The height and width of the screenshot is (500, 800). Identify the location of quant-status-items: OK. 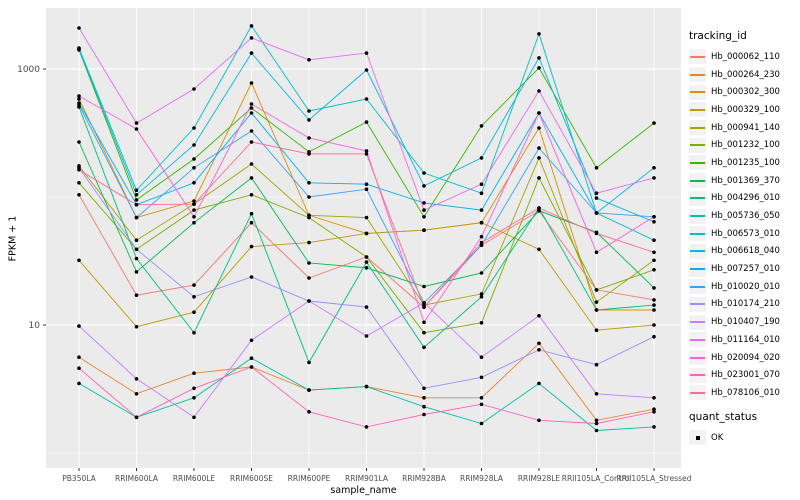
(744, 438).